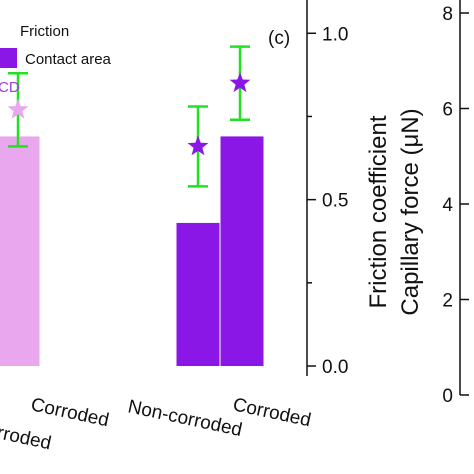  I want to click on x-label-corroded-left: Corroded, so click(70, 412).